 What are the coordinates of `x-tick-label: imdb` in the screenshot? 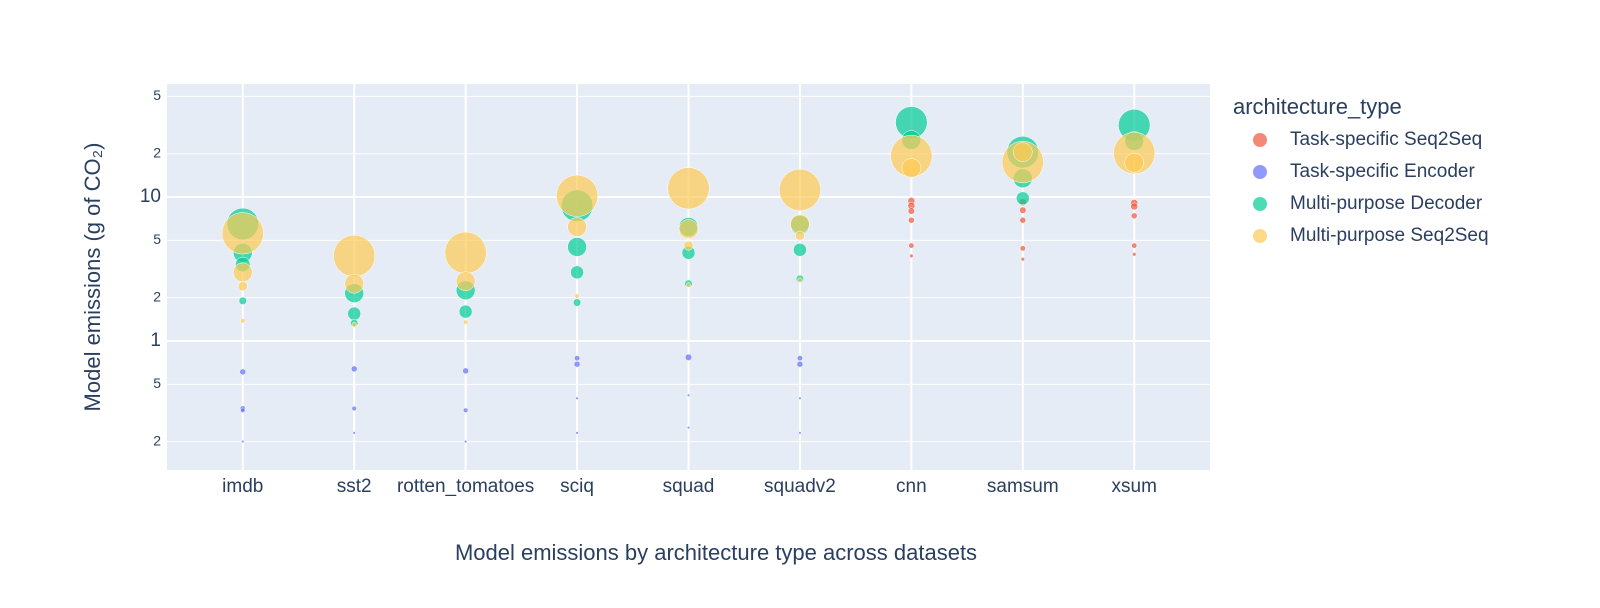 It's located at (242, 486).